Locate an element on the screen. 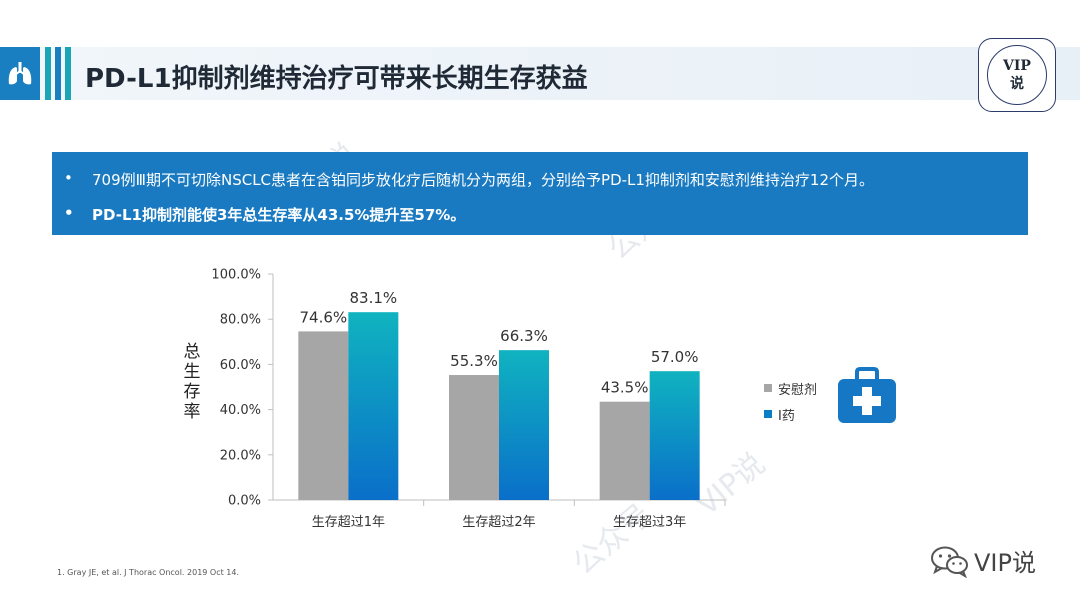  legend-swatch-drug is located at coordinates (768, 414).